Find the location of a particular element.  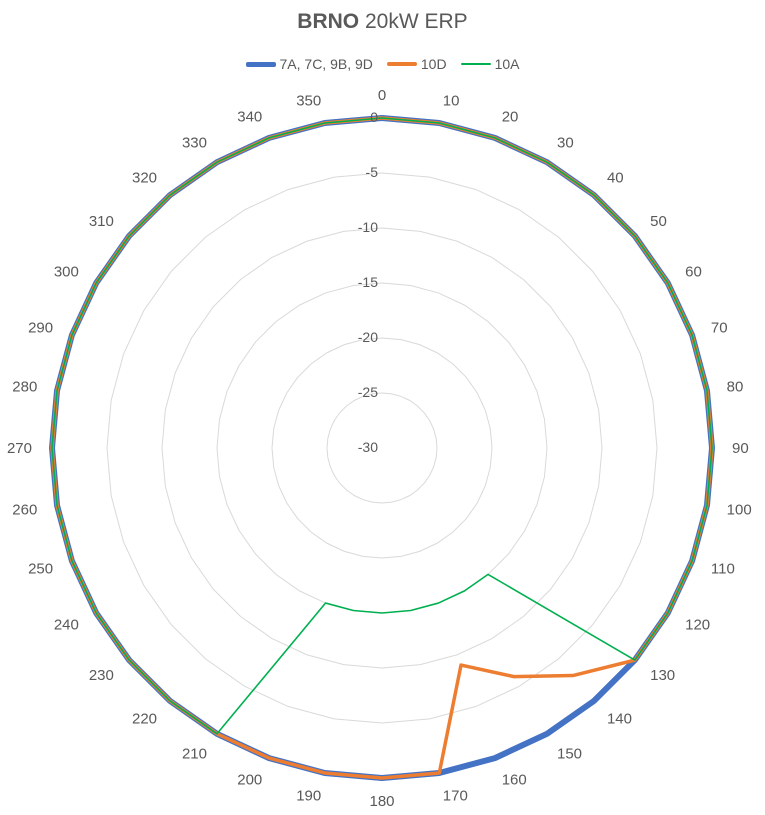

angle-label-30: 30 is located at coordinates (565, 142).